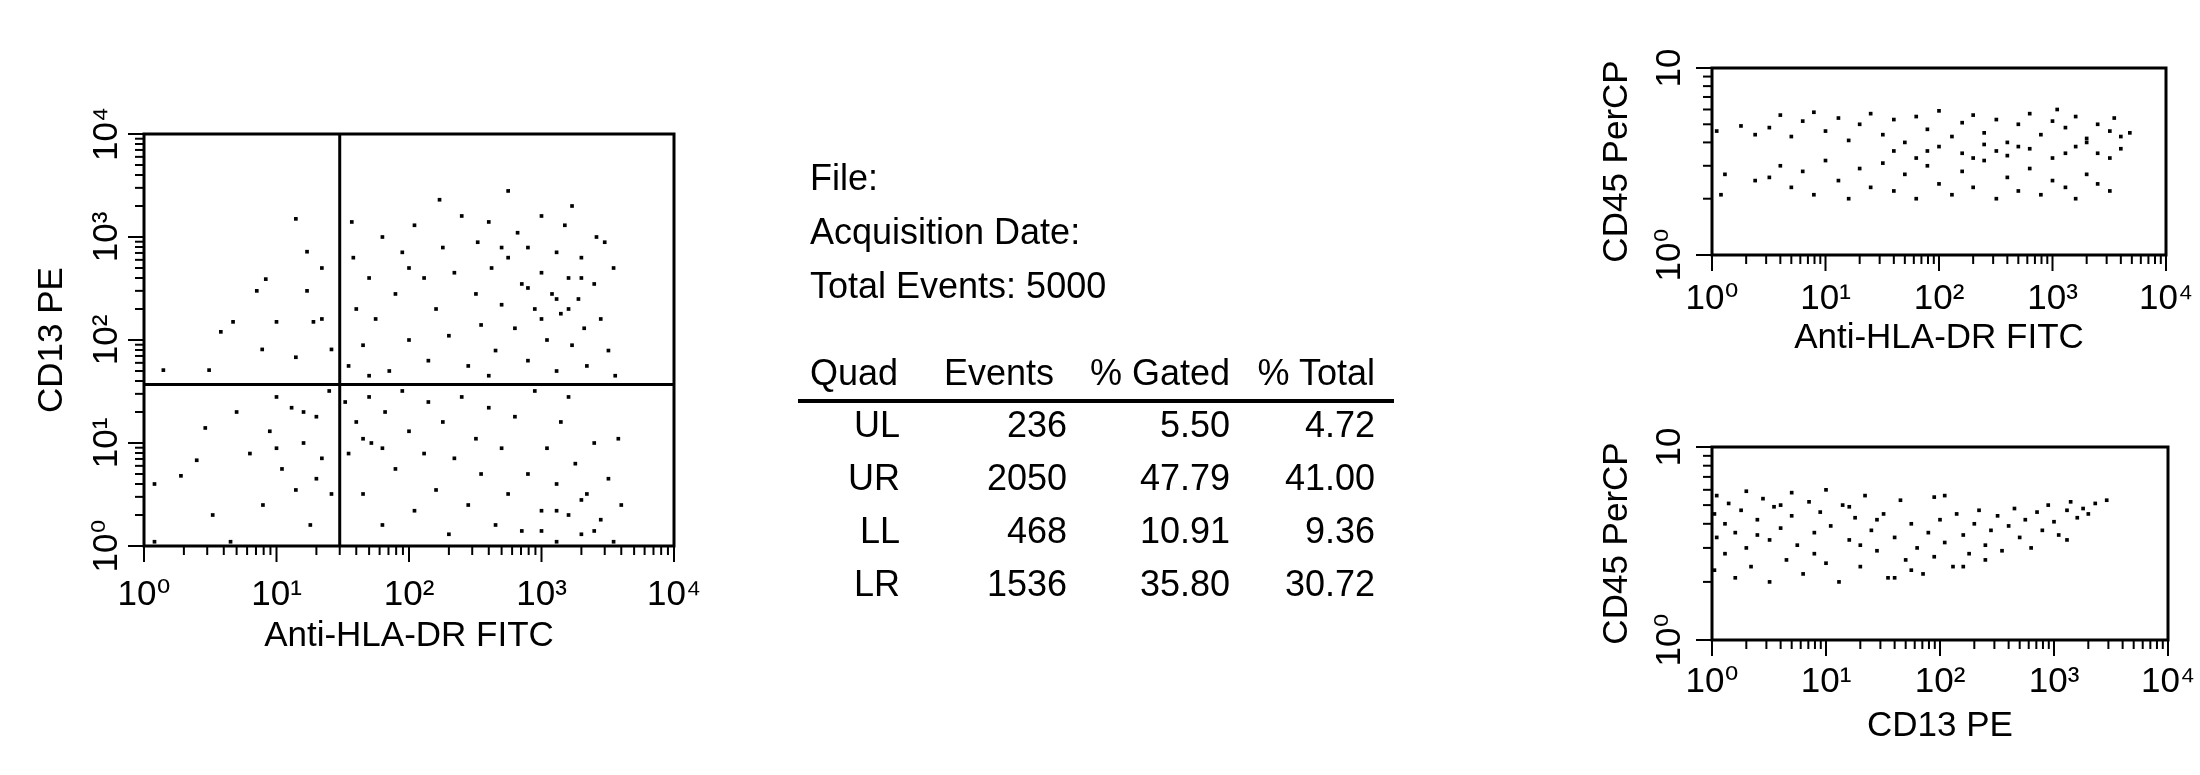 The height and width of the screenshot is (775, 2200). What do you see at coordinates (1184, 477) in the screenshot?
I see `text: 47.79` at bounding box center [1184, 477].